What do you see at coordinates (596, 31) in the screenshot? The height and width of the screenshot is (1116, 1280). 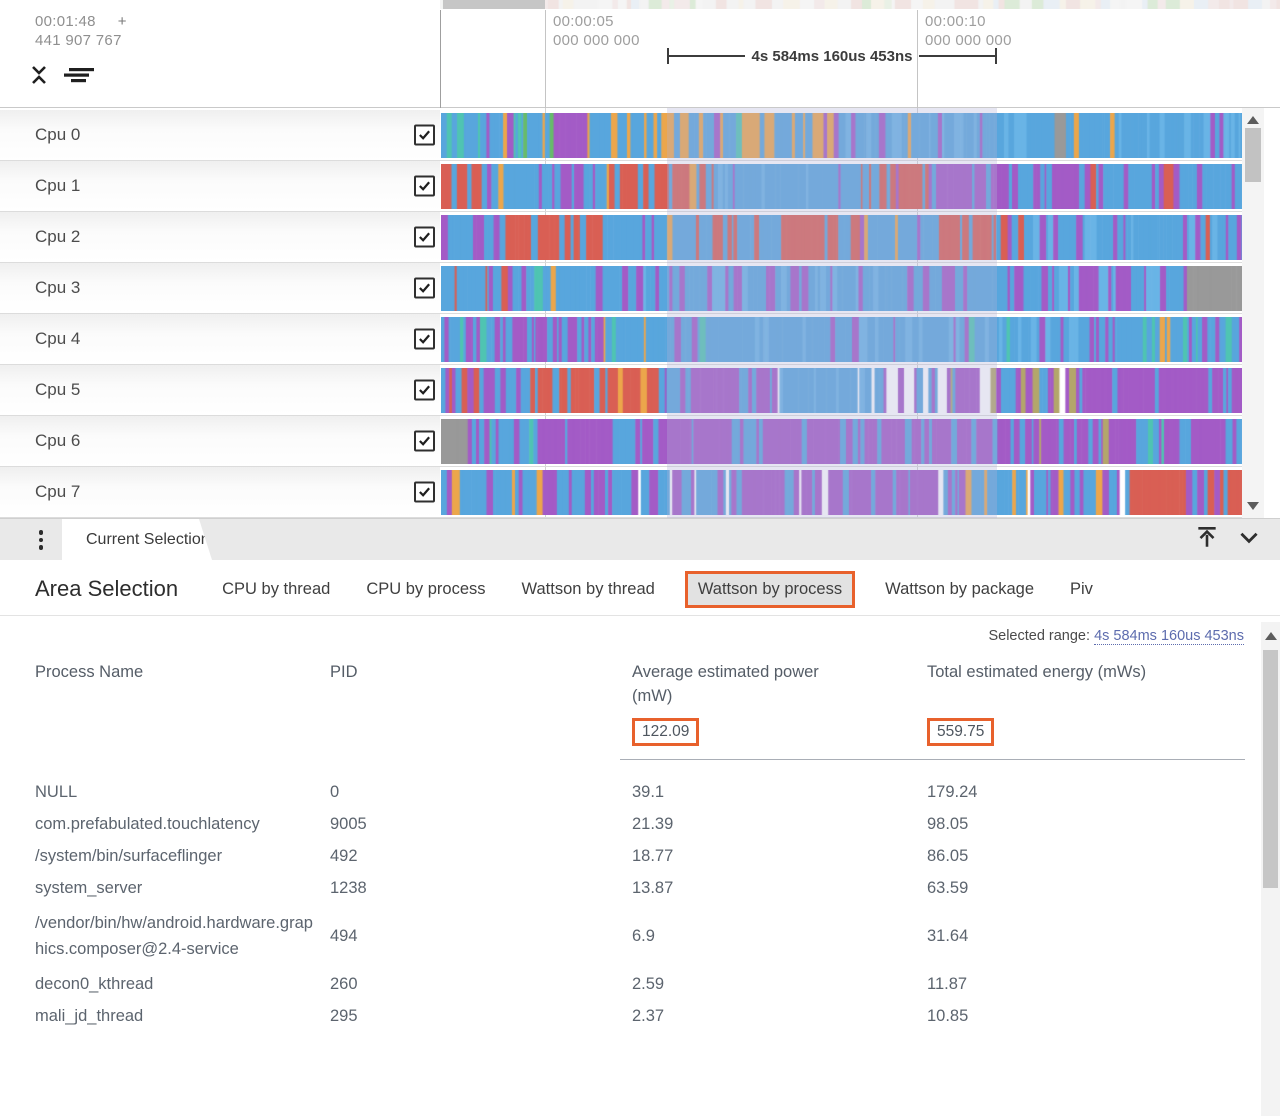 I see `ruler-tick-label: 00:00:05 000 000 000` at bounding box center [596, 31].